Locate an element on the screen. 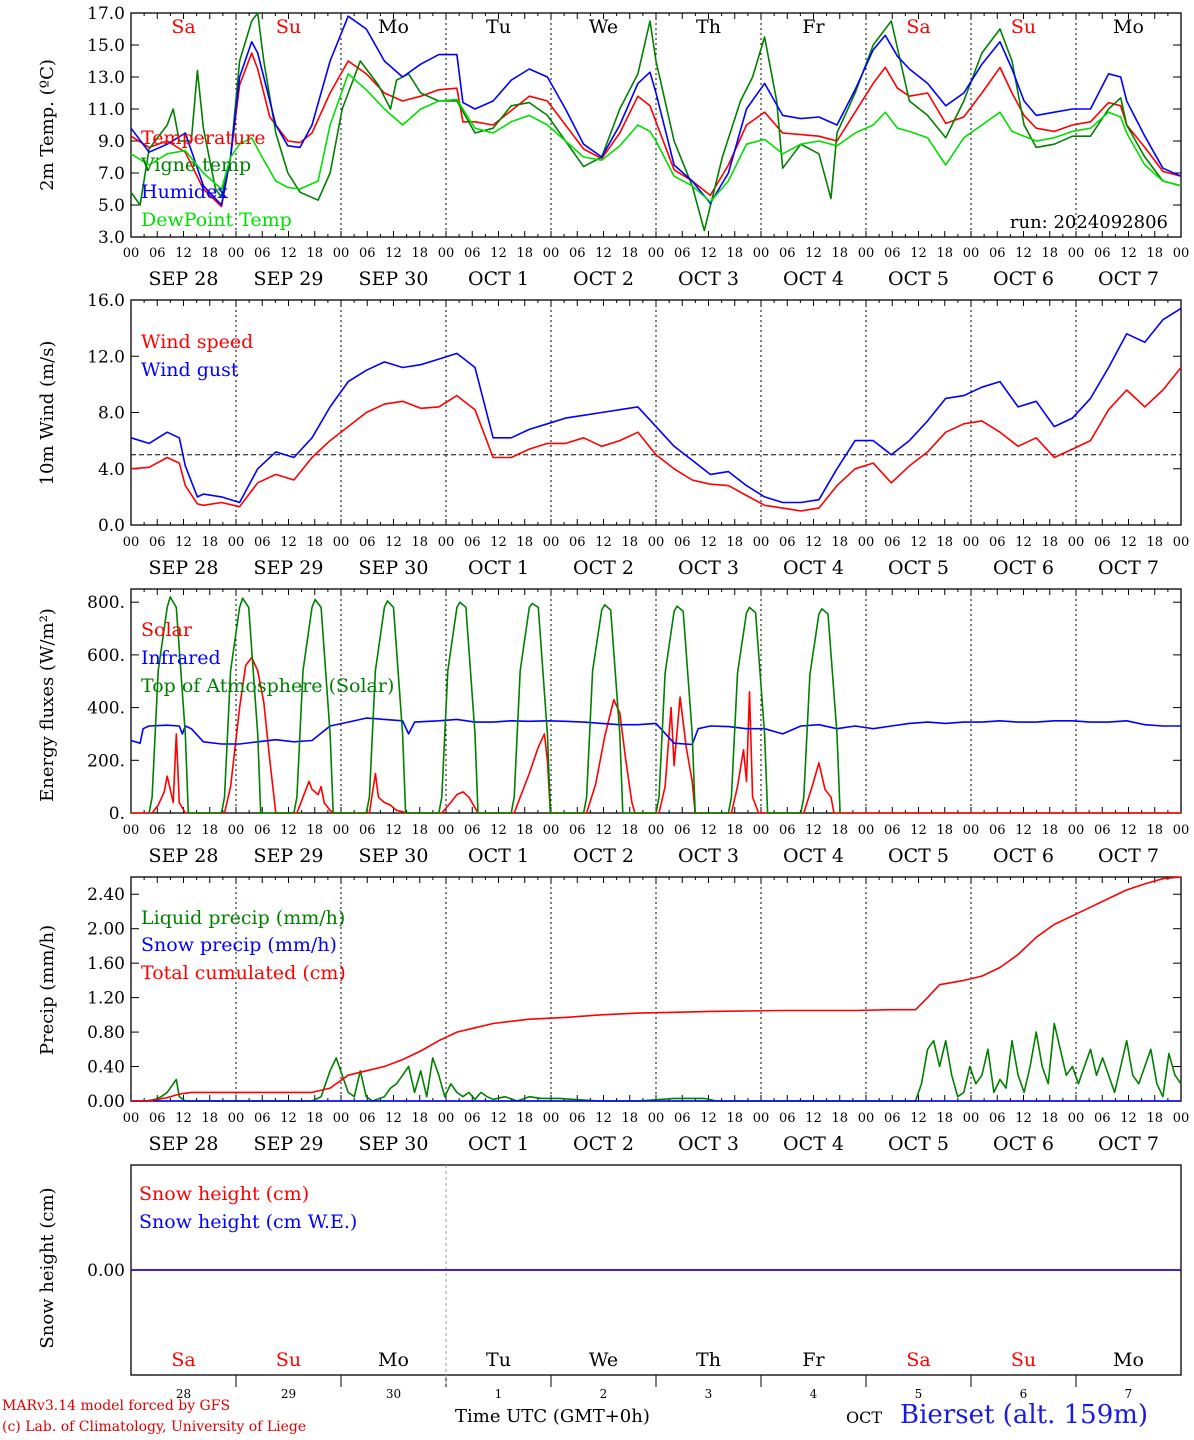 This screenshot has width=1194, height=1440. weekday-label: Th is located at coordinates (708, 27).